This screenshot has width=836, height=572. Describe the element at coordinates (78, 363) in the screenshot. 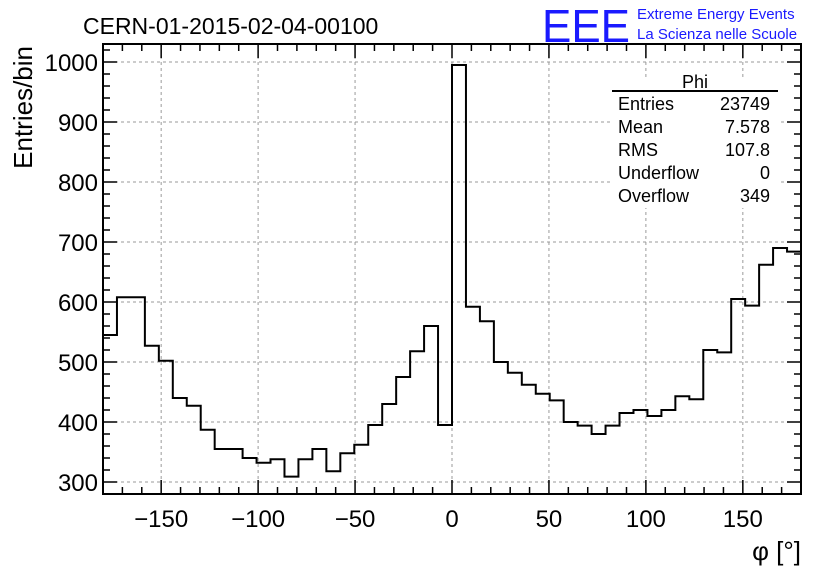

I see `y-tick-label: 500` at that location.